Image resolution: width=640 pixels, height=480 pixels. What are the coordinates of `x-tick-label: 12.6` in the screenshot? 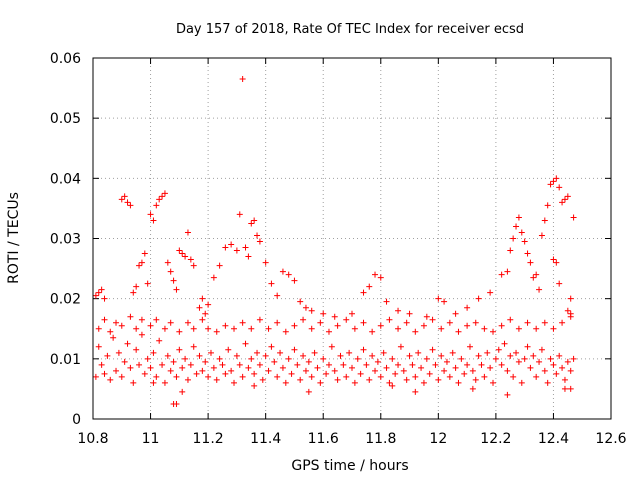 It's located at (610, 439).